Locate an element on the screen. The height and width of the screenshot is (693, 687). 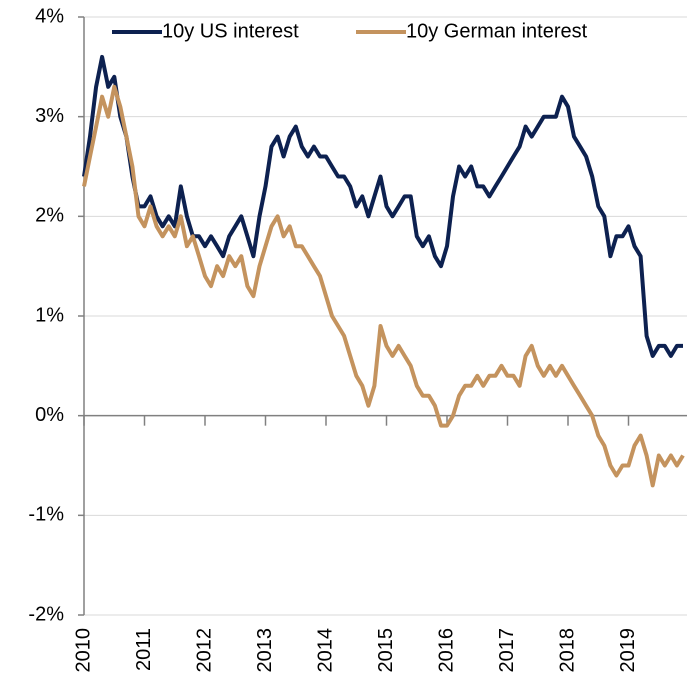
y-tick-label: 4% is located at coordinates (49, 16).